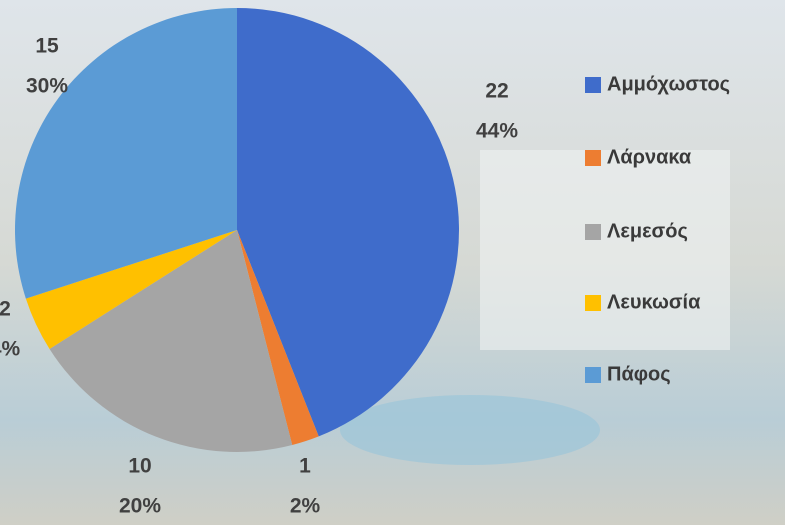 Image resolution: width=785 pixels, height=525 pixels. I want to click on legend-label: Πάφος, so click(639, 374).